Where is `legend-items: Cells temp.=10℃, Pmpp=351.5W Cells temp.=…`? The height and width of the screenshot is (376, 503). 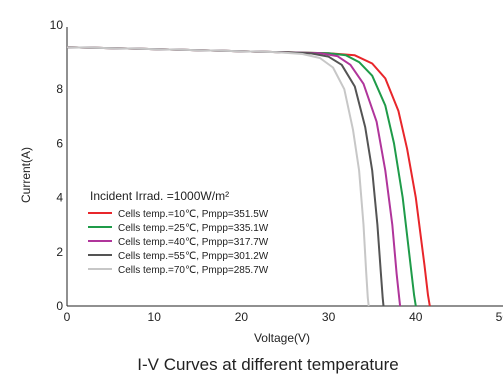
legend-items: Cells temp.=10℃, Pmpp=351.5W Cells temp.=… is located at coordinates (178, 242).